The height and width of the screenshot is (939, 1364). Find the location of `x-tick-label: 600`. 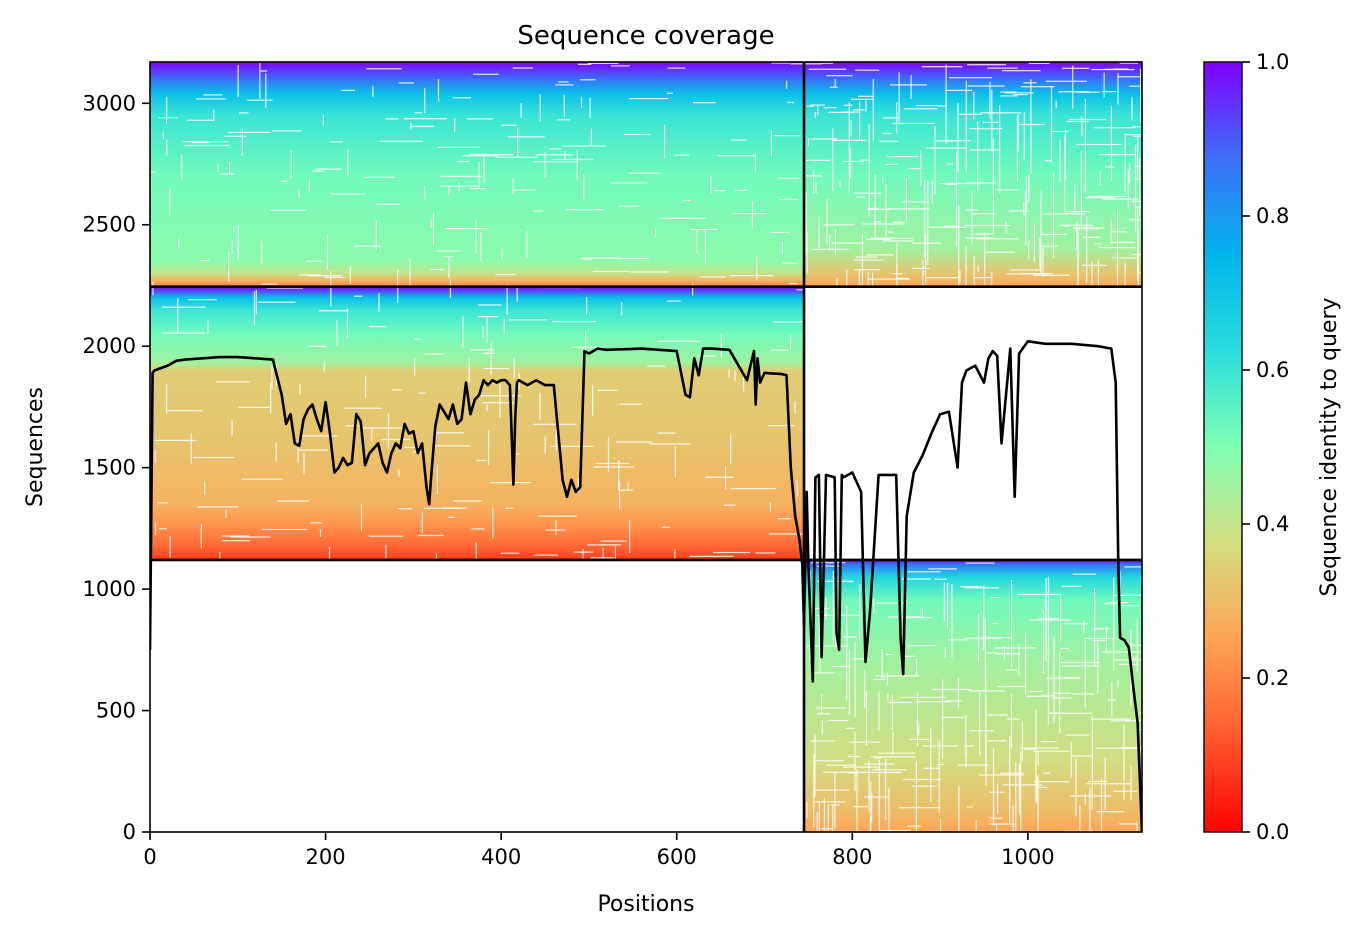

x-tick-label: 600 is located at coordinates (677, 857).